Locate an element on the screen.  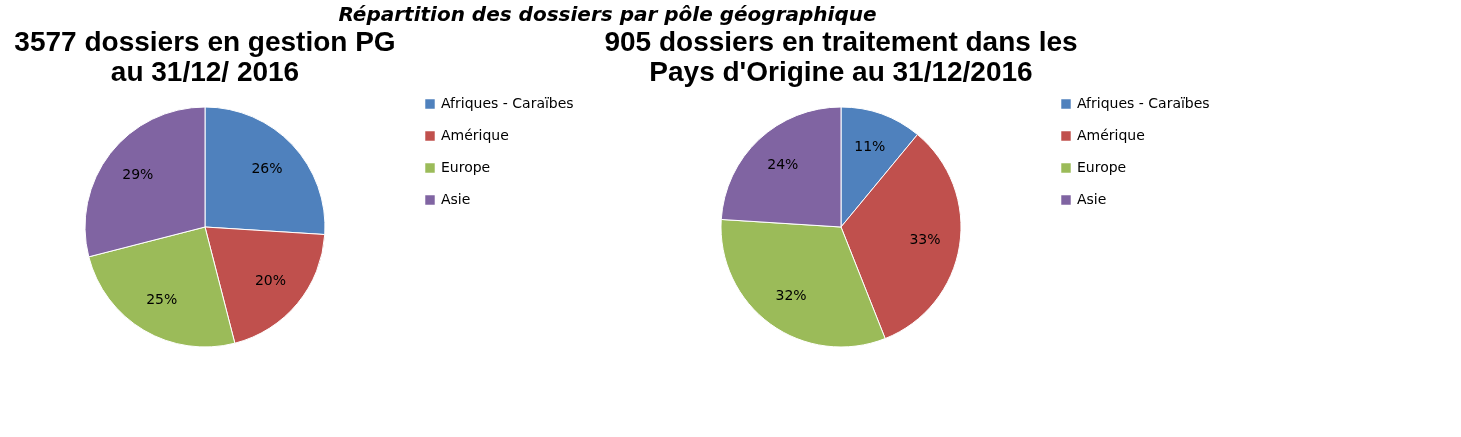
text: Répartition des dossiers par pôle géographique is located at coordinates (607, 14).